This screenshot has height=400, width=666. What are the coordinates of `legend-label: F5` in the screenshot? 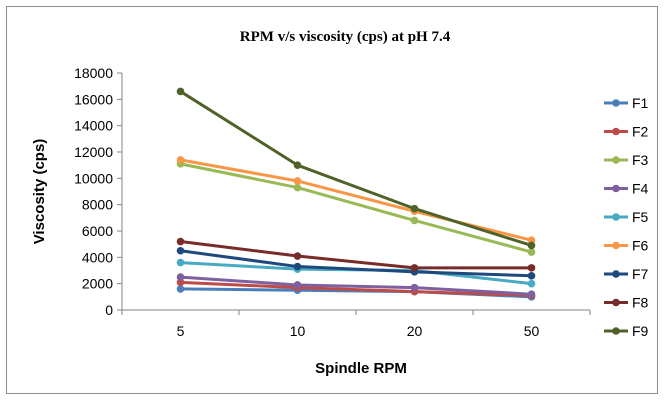 It's located at (640, 217).